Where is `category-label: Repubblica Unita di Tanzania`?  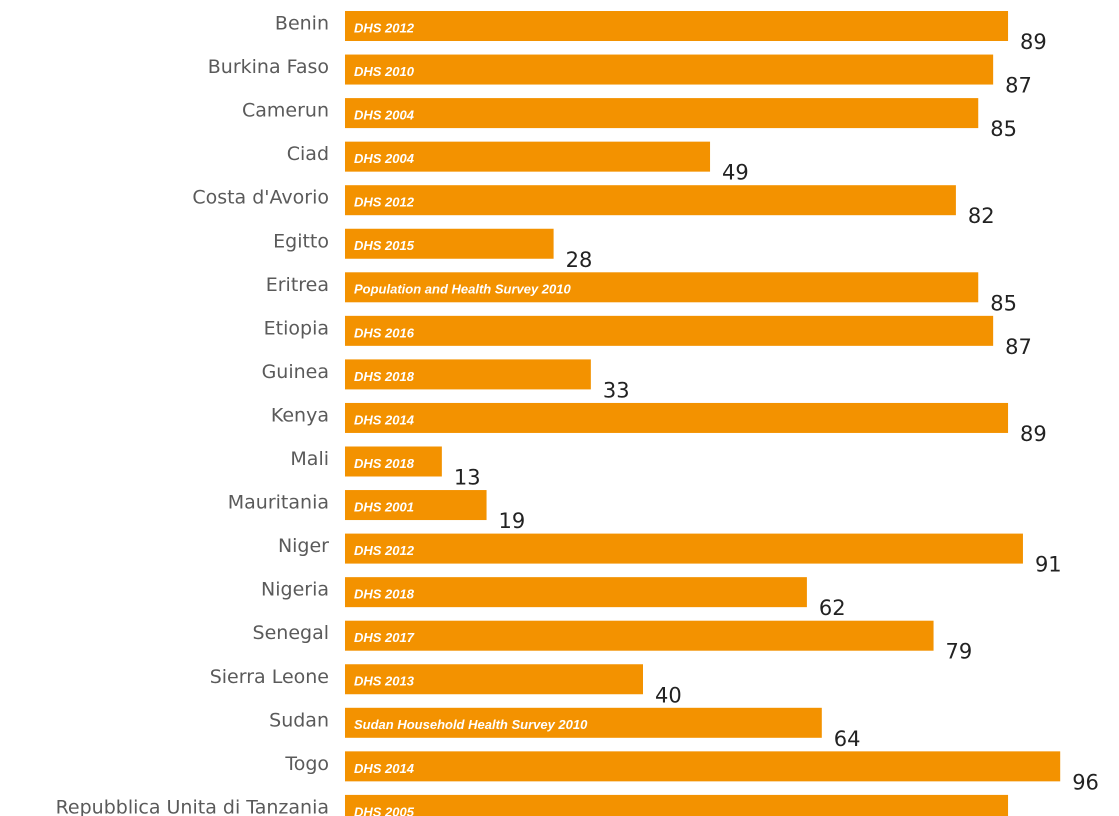 category-label: Repubblica Unita di Tanzania is located at coordinates (192, 806).